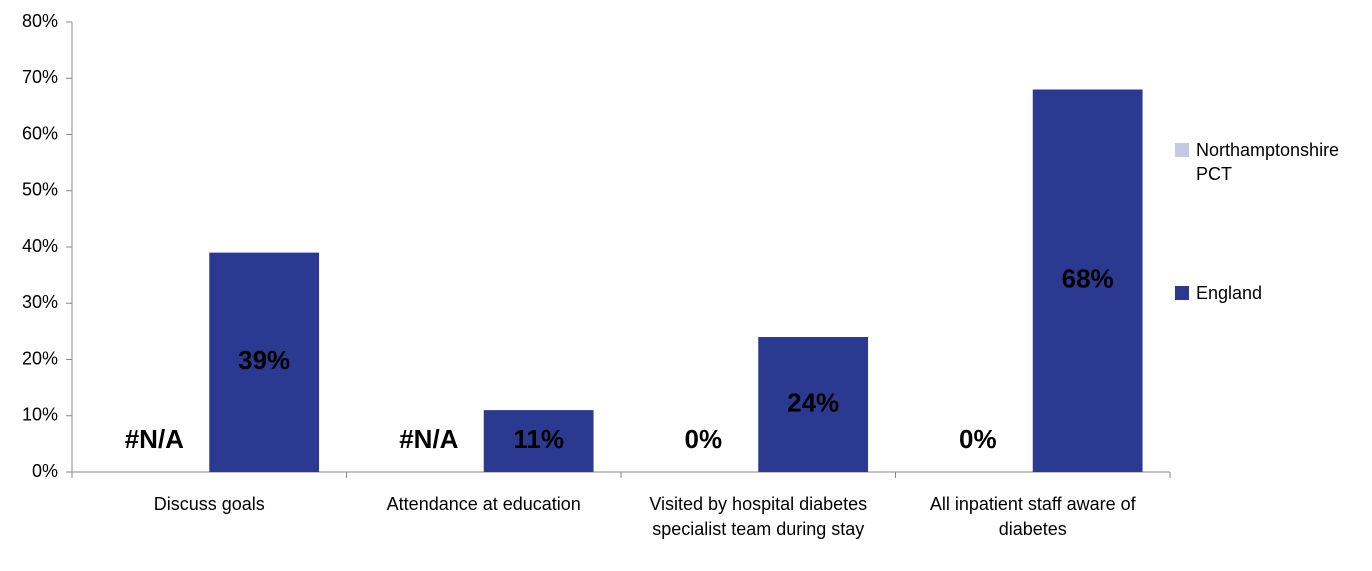 The image size is (1372, 571). What do you see at coordinates (1229, 293) in the screenshot?
I see `legend-label: England` at bounding box center [1229, 293].